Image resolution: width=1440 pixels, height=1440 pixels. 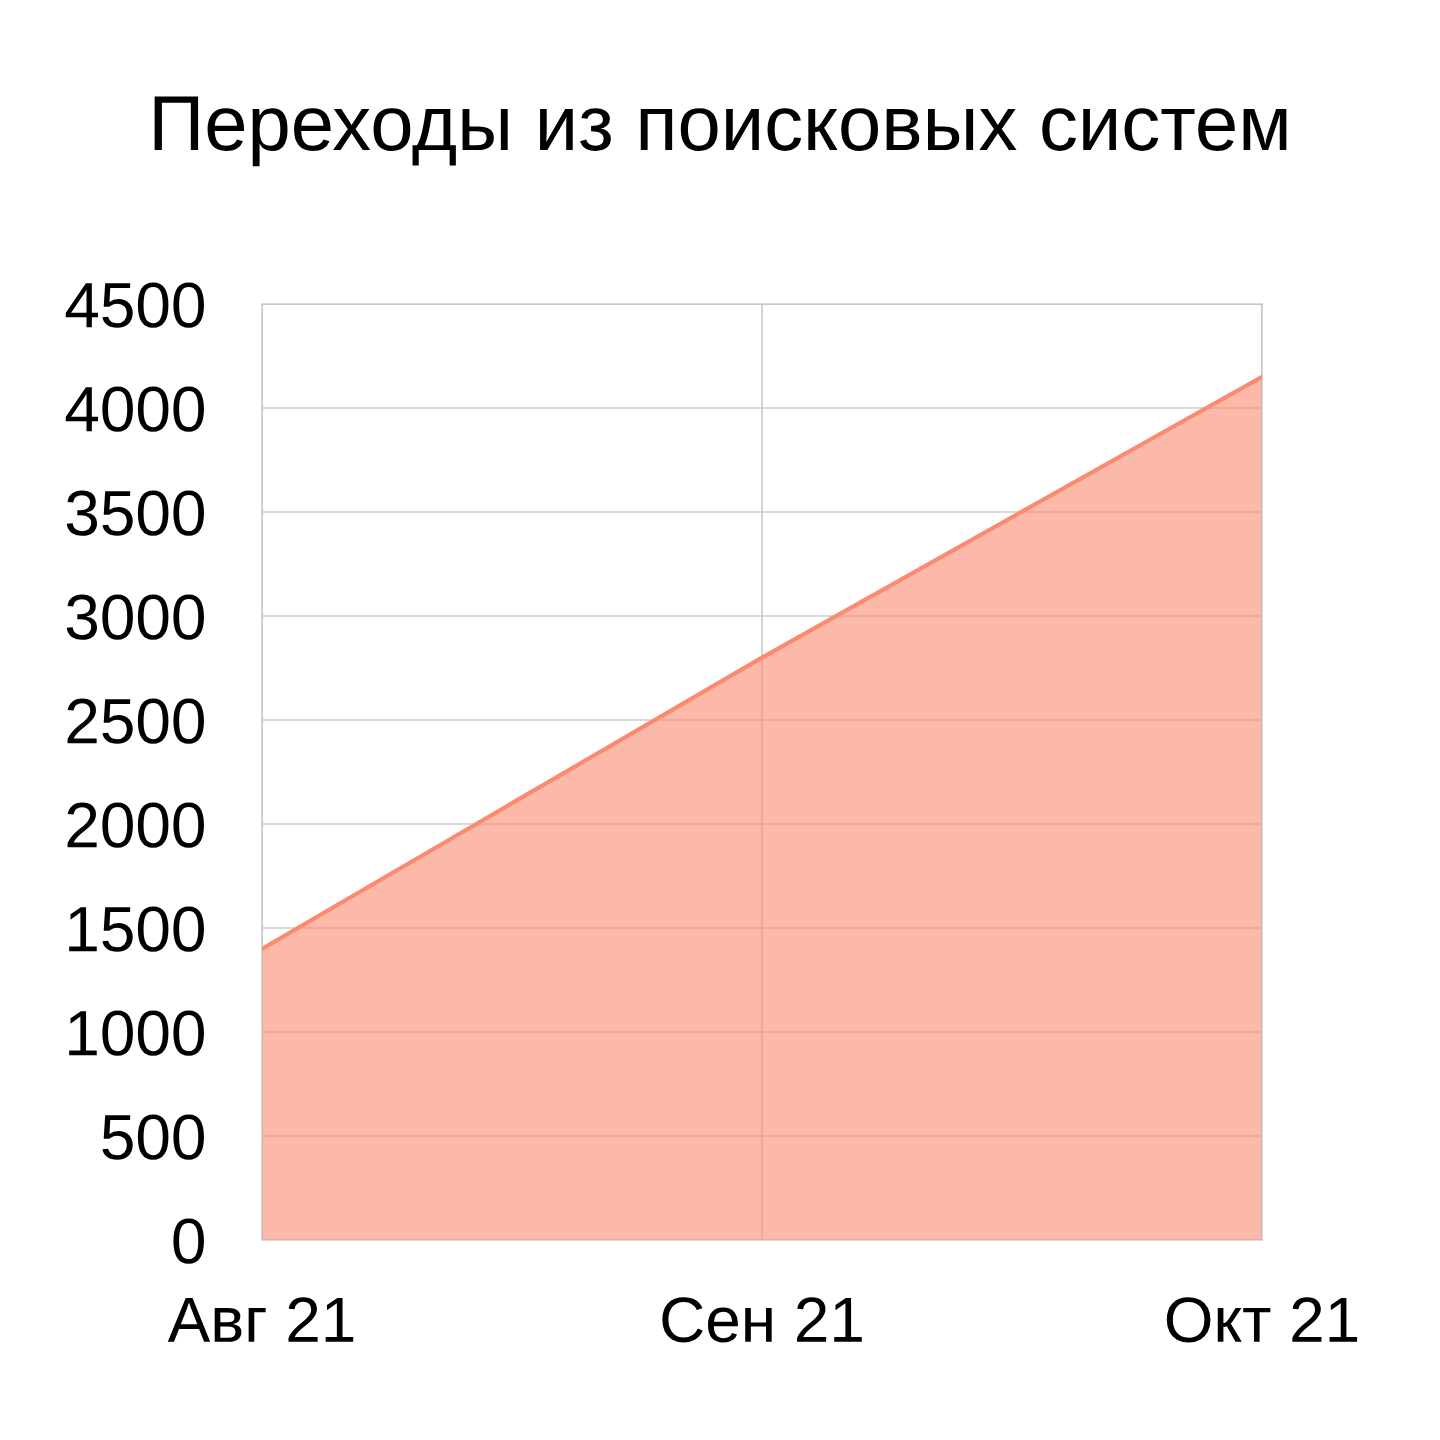 I want to click on y-tick-label: 3500, so click(x=135, y=513).